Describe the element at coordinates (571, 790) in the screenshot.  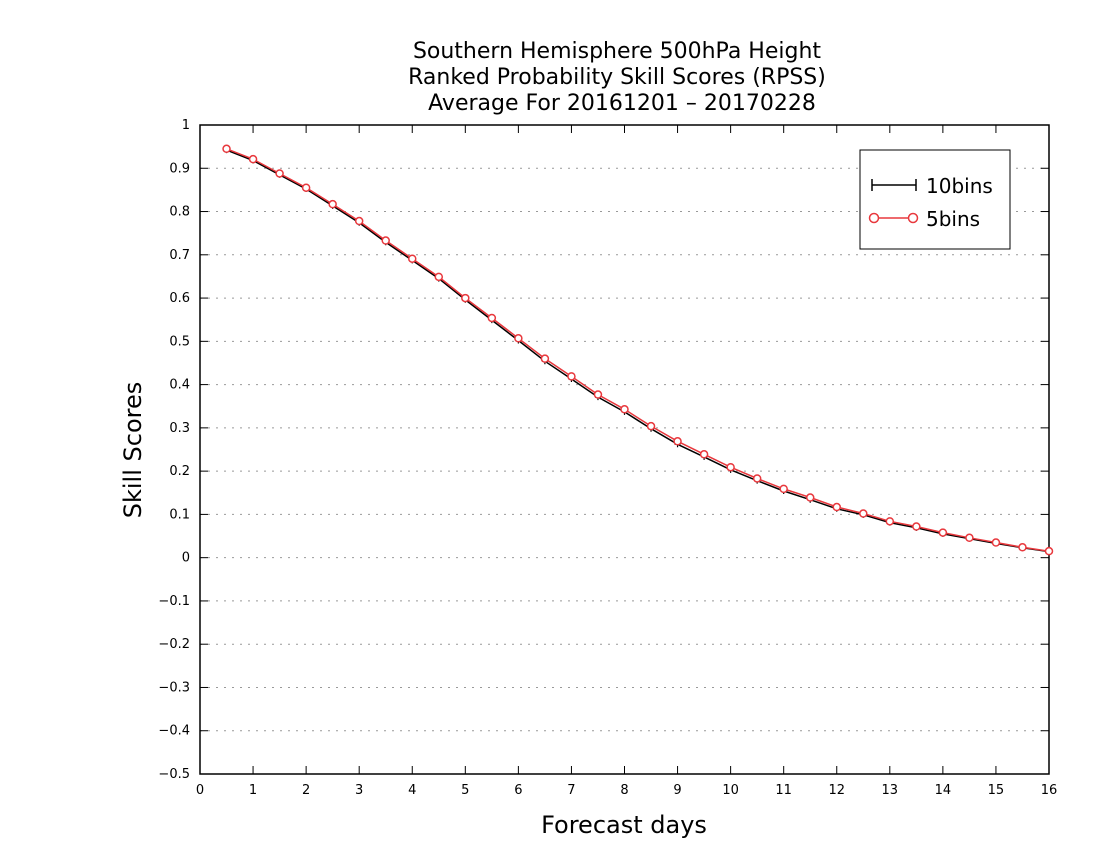
I see `x-tick-label: 7` at that location.